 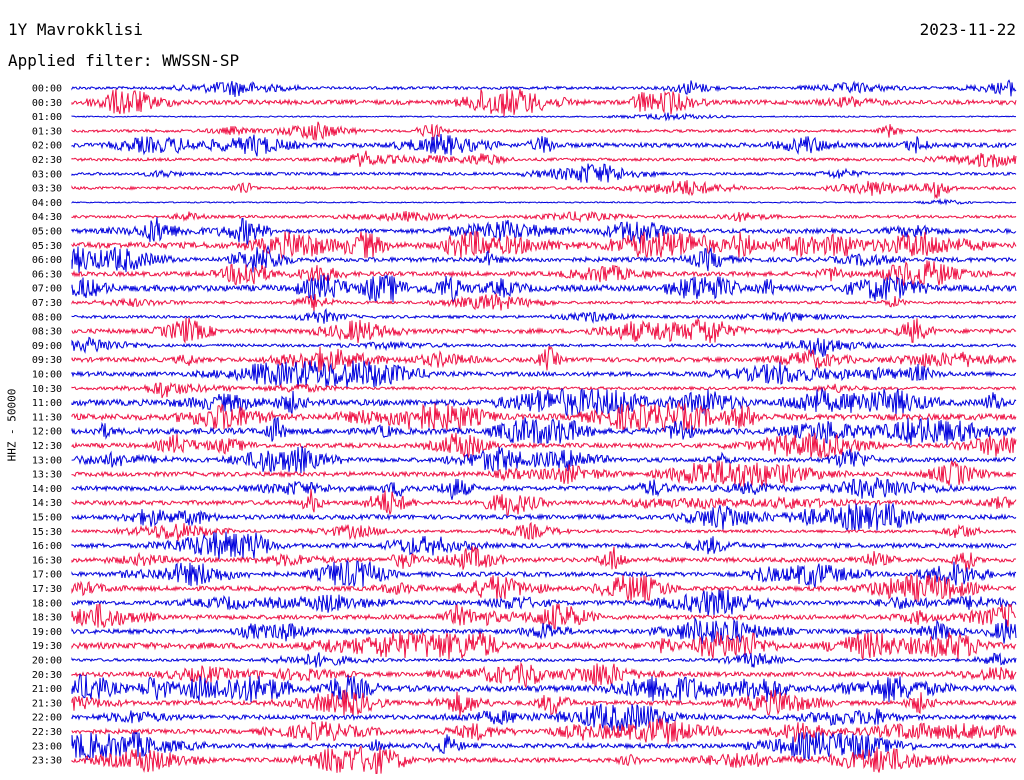 I want to click on row-time-label: 15:30, so click(x=47, y=532).